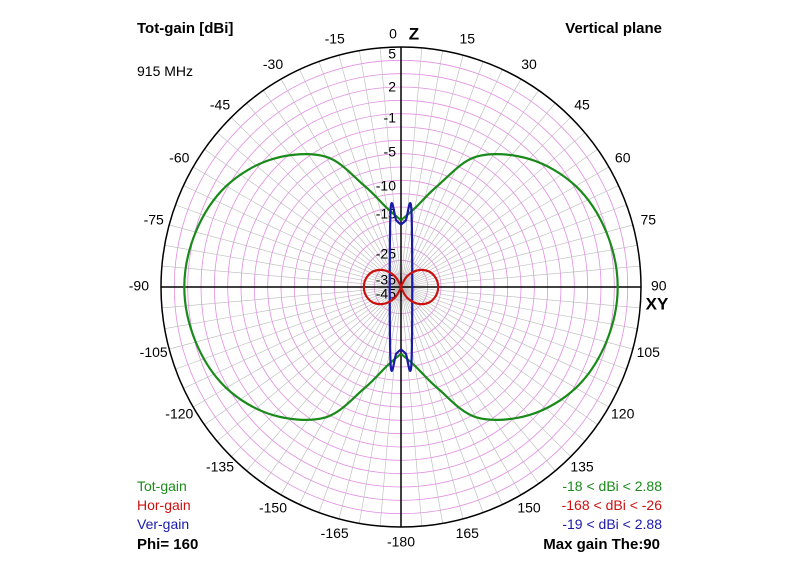 The height and width of the screenshot is (570, 800). Describe the element at coordinates (390, 152) in the screenshot. I see `radial-label: -5` at that location.